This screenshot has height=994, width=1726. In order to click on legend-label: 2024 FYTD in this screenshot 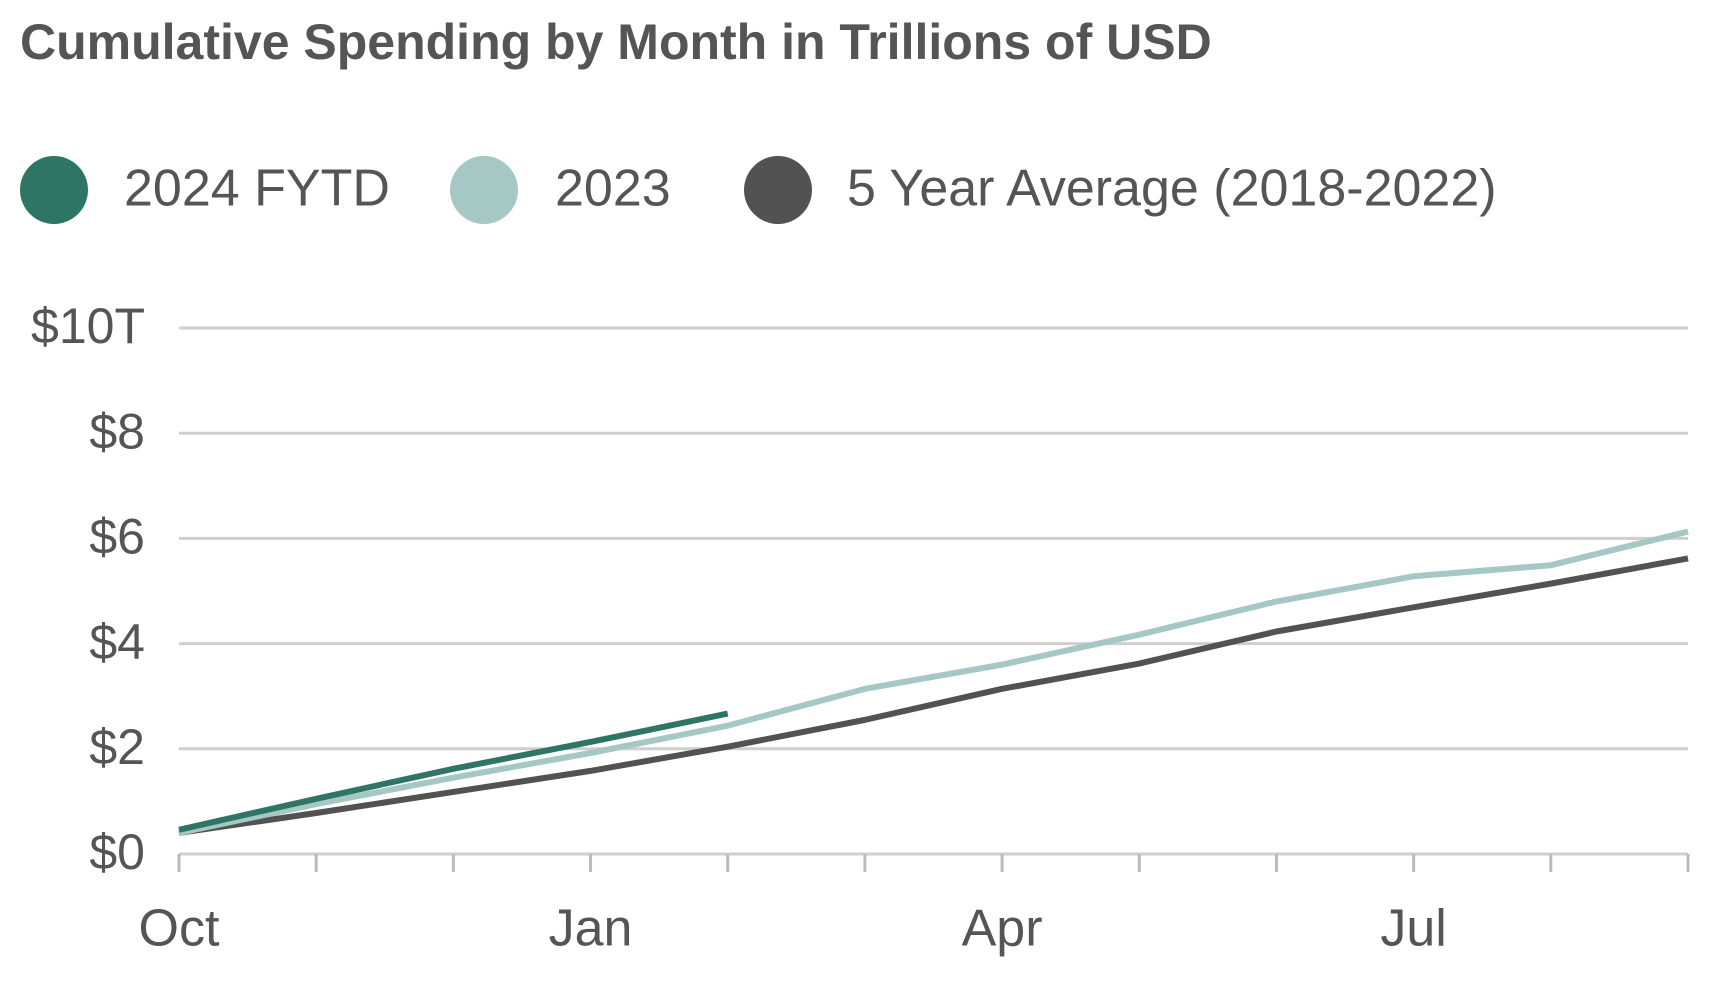, I will do `click(257, 189)`.